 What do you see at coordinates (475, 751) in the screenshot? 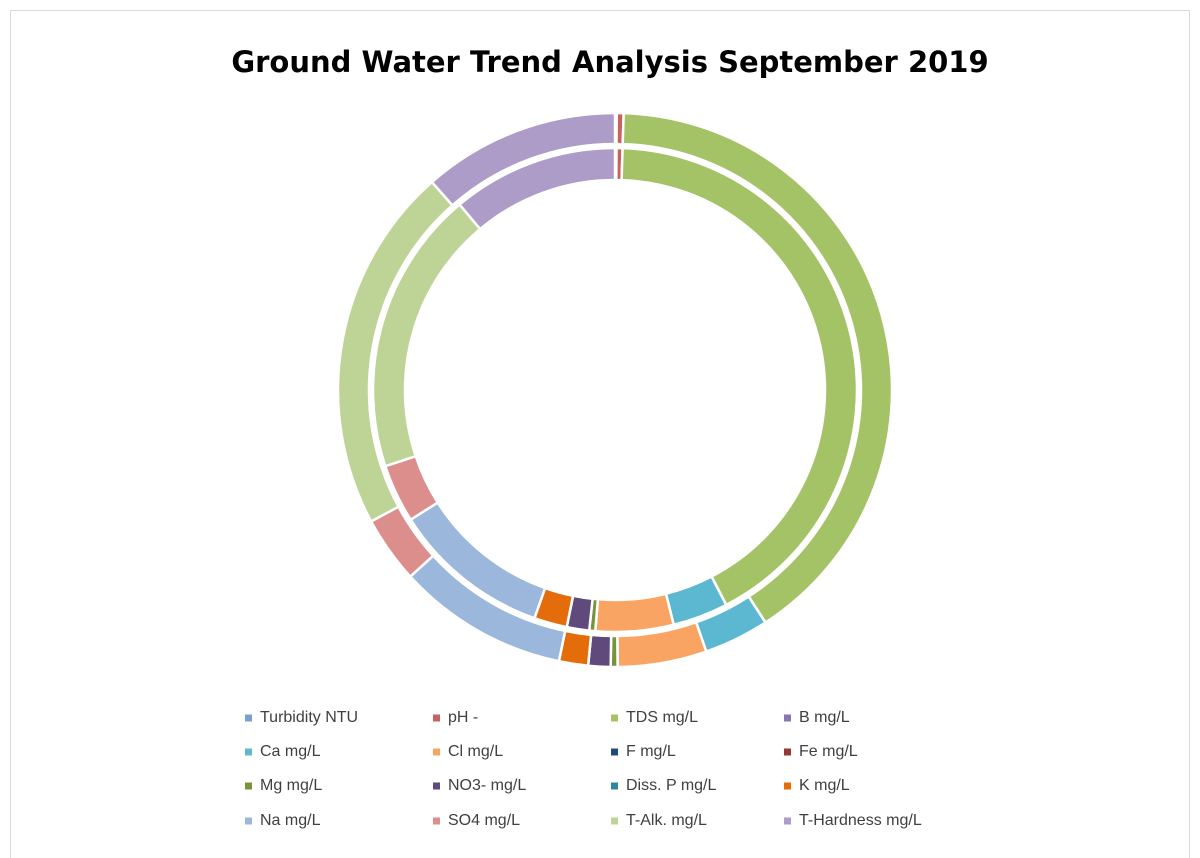
I see `legend-label: Cl mg/L` at bounding box center [475, 751].